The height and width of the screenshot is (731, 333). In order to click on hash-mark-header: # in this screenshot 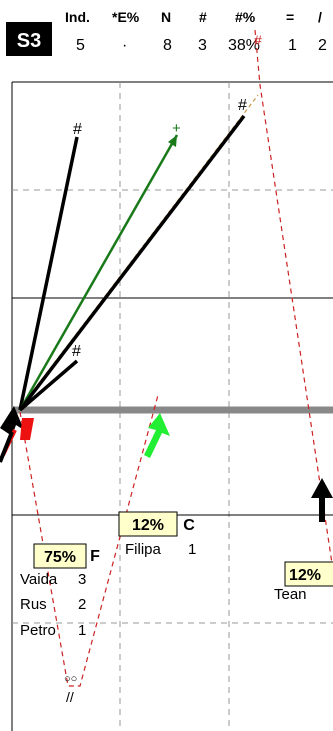, I will do `click(258, 40)`.